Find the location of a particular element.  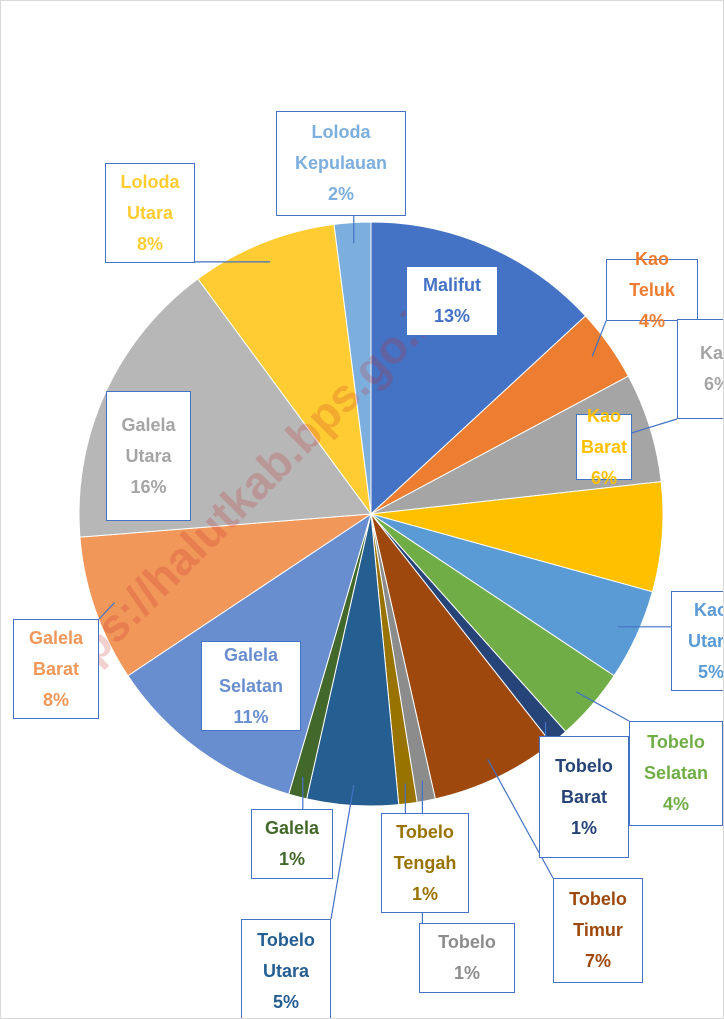

data-label: Galela Selatan 11% is located at coordinates (251, 686).